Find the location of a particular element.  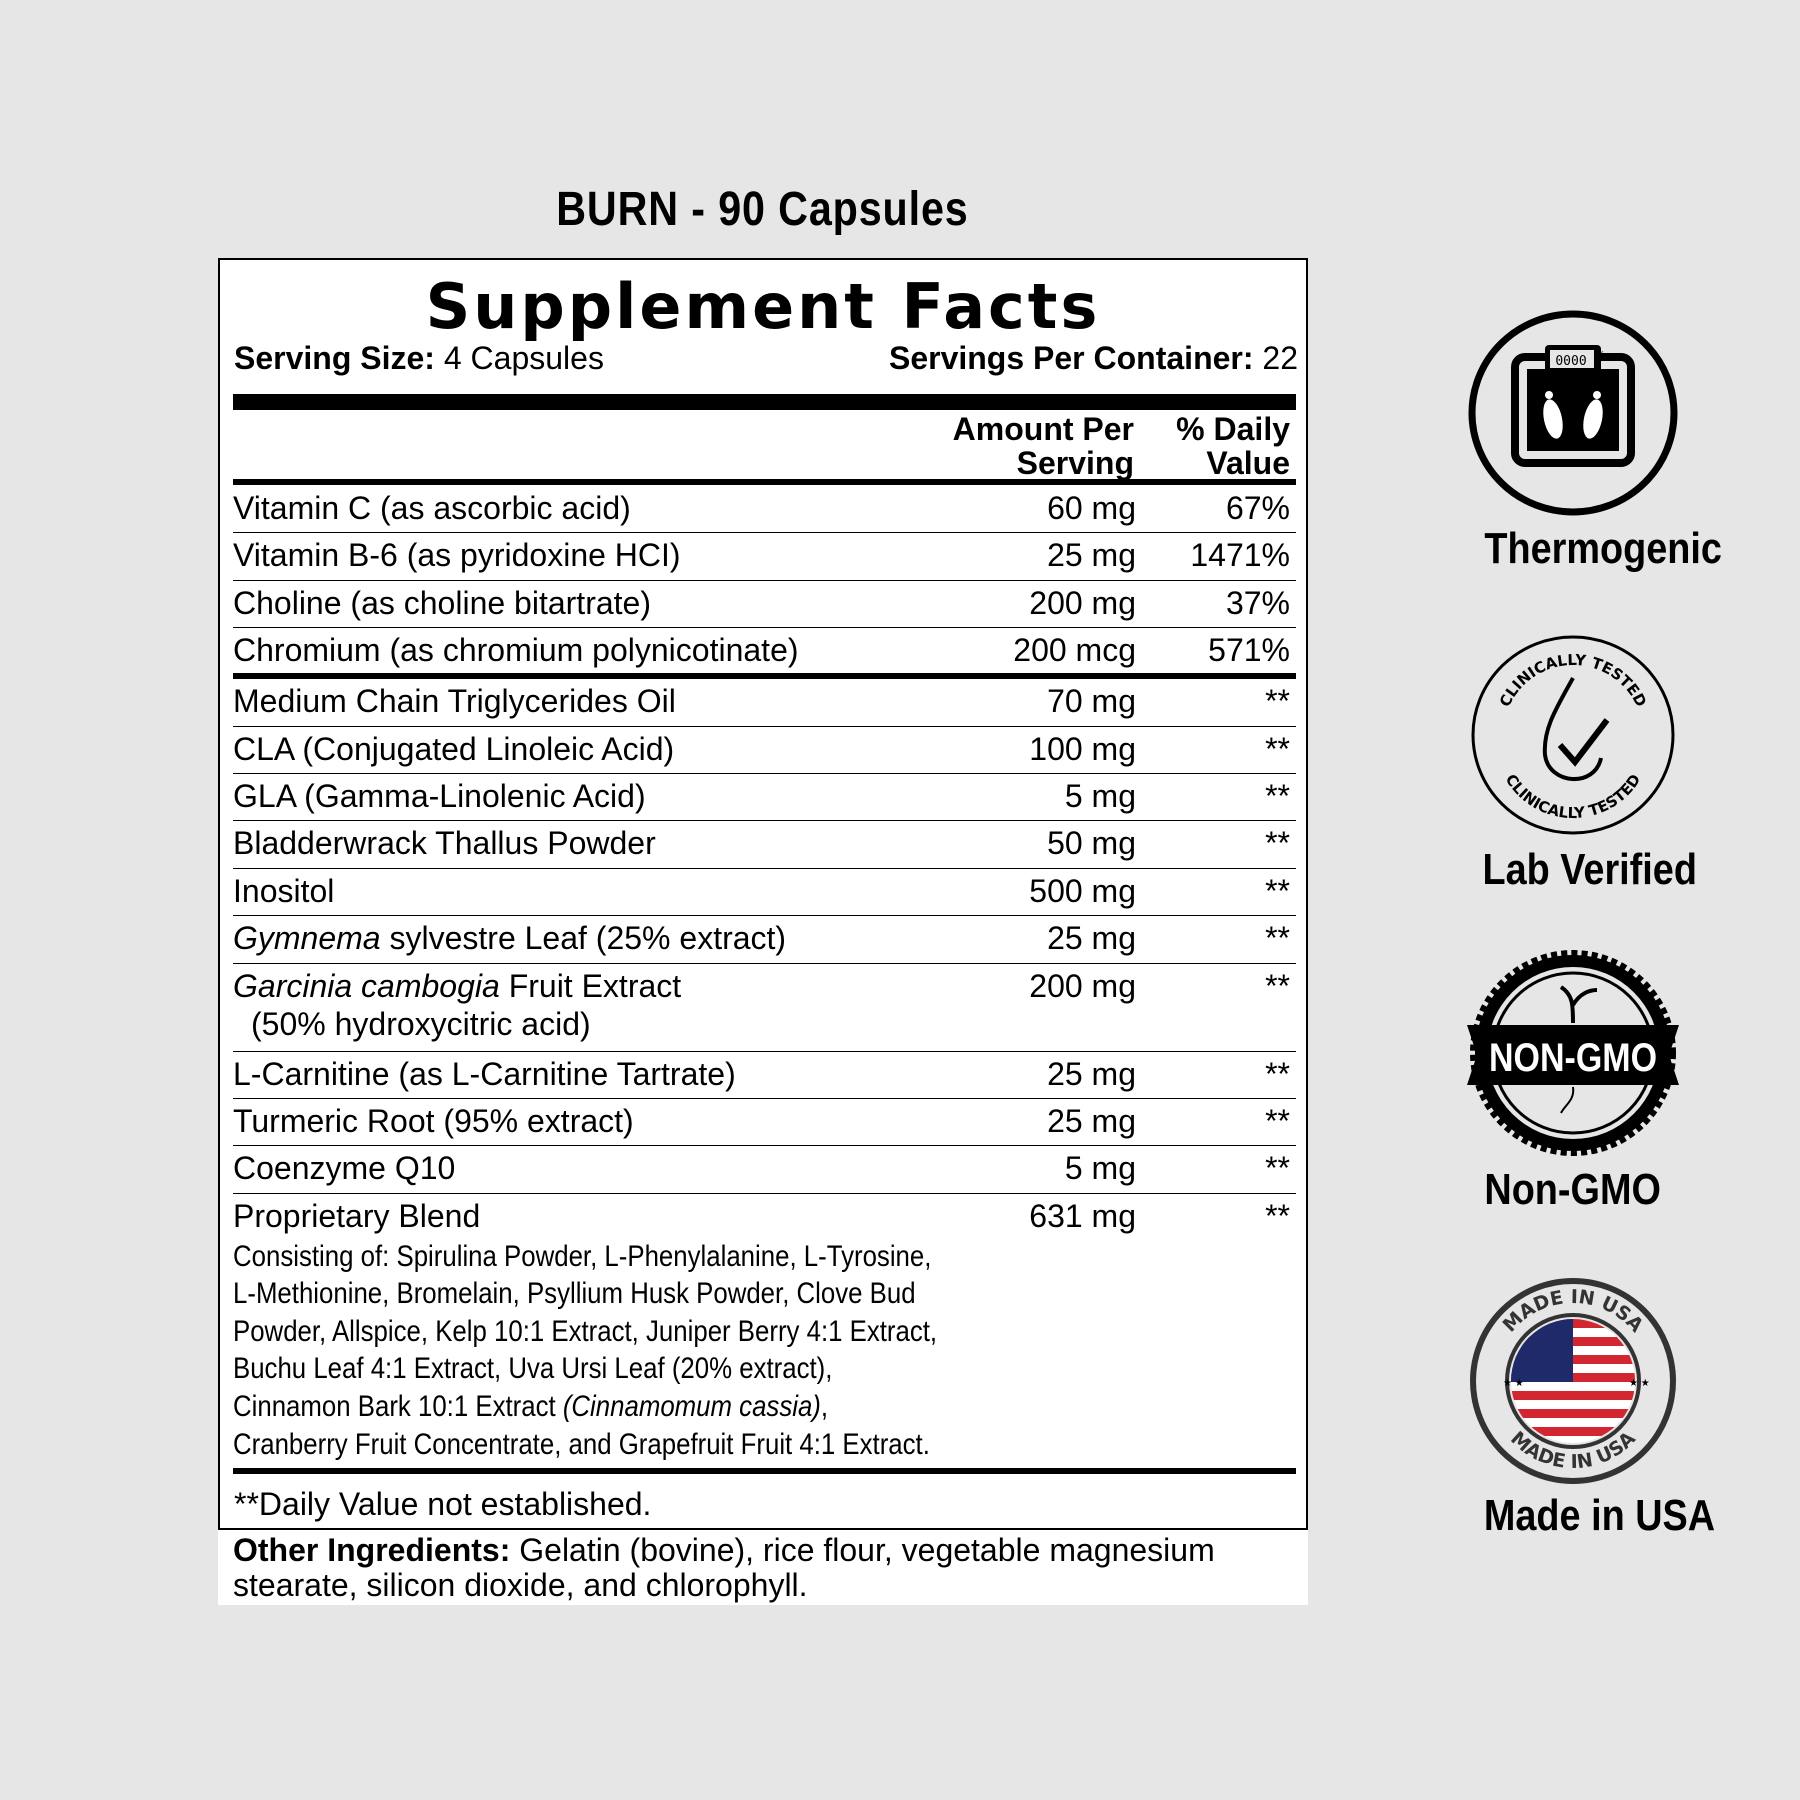

made-in-usa-icon: MADE IN USA MADE IN USA ★ ★ ★ ★ is located at coordinates (1573, 1381).